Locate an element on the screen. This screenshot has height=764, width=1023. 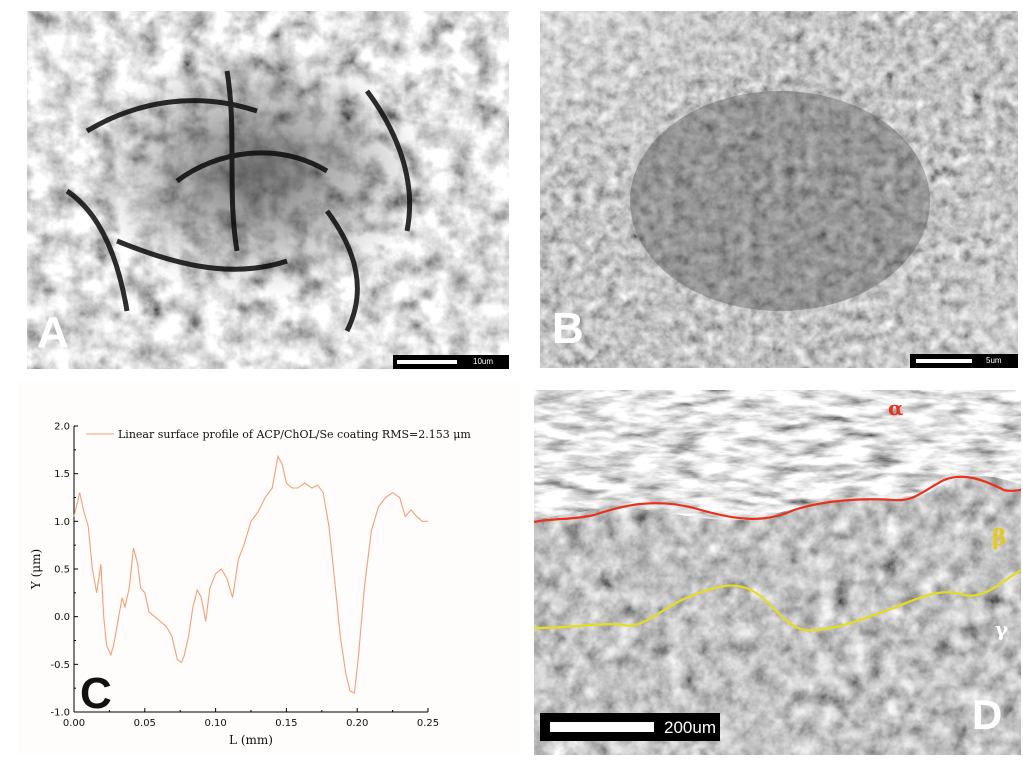
panel-label-d: D is located at coordinates (987, 714).